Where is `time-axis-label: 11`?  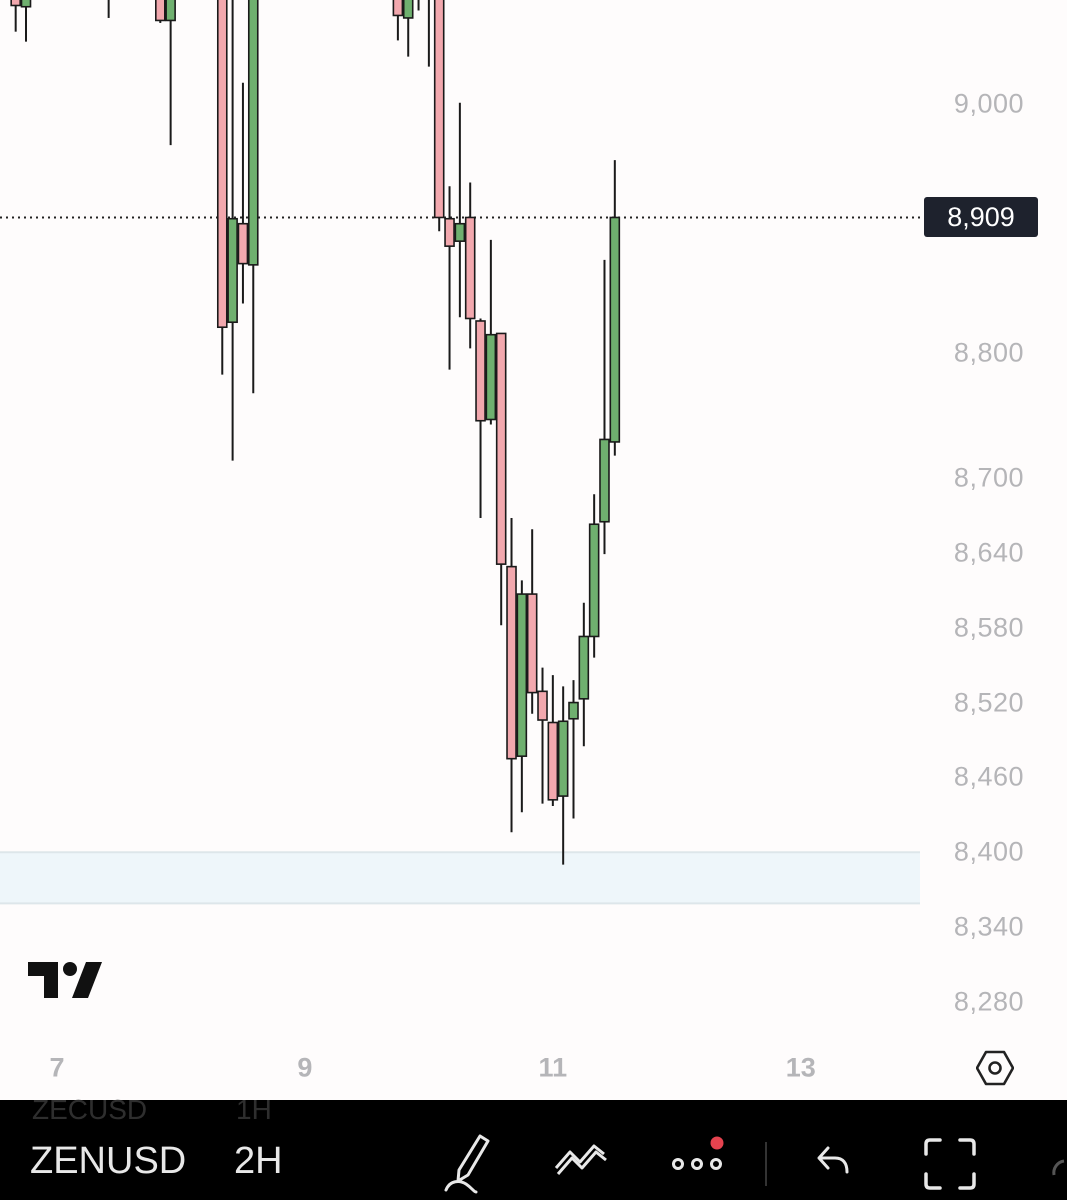 time-axis-label: 11 is located at coordinates (553, 1067).